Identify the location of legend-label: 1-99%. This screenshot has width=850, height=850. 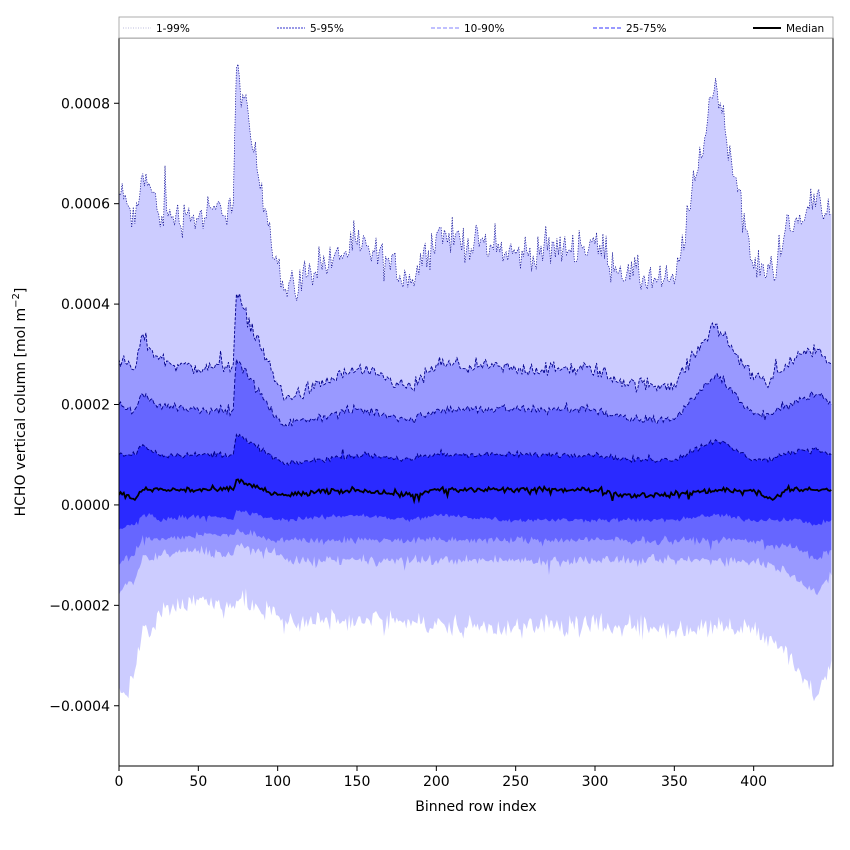
(173, 29).